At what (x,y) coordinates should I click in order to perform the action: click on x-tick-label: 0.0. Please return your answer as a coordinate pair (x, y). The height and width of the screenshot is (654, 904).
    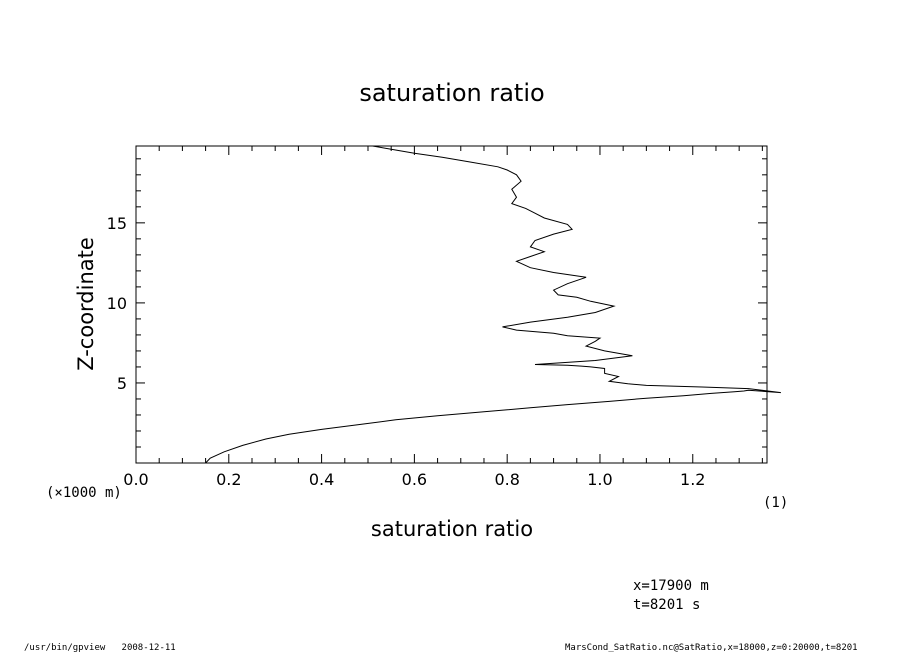
    Looking at the image, I should click on (135, 479).